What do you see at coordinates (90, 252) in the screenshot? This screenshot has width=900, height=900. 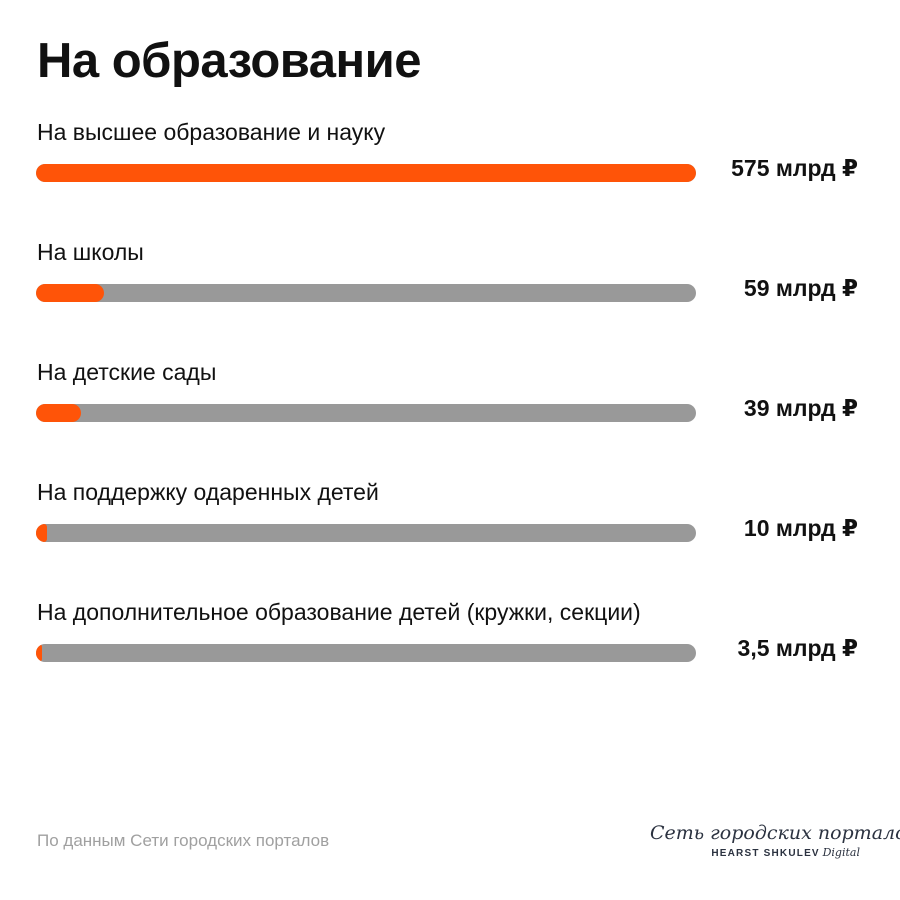 I see `bar-label: На школы` at bounding box center [90, 252].